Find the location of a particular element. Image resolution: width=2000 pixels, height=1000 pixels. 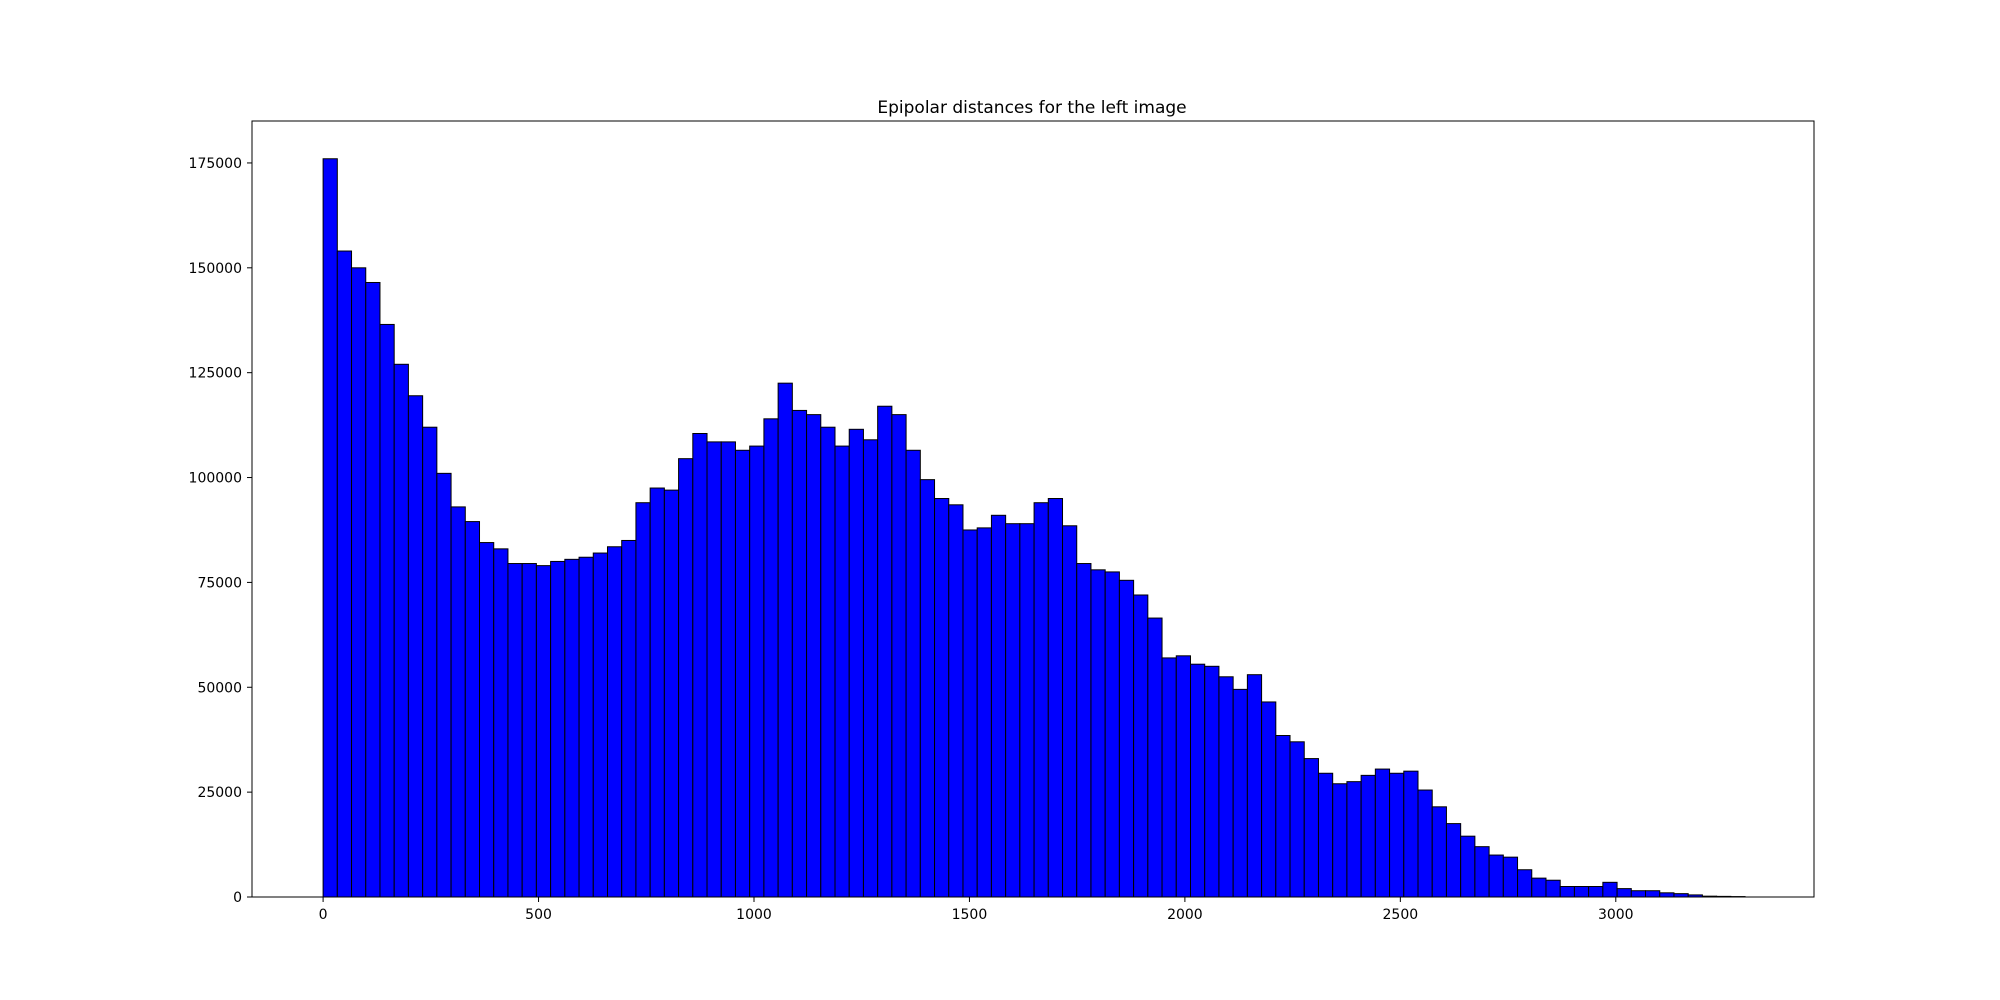

y-ticks-group: 0 25000 50000 75000 100000 125000 150000 175000 is located at coordinates (220, 531).